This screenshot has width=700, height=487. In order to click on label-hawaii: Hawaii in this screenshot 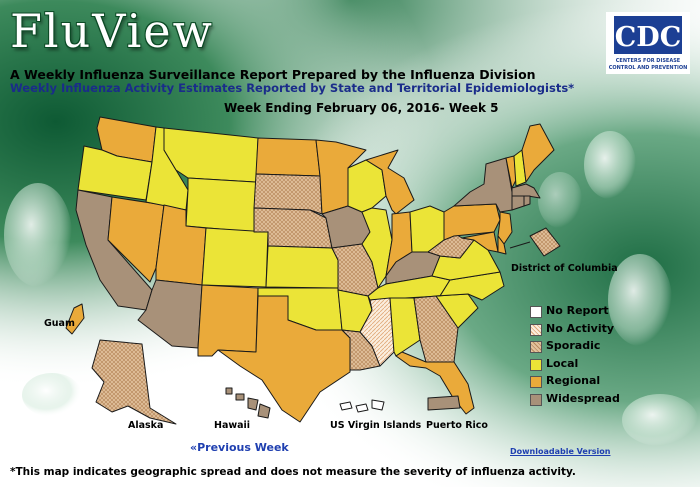, I will do `click(232, 425)`.